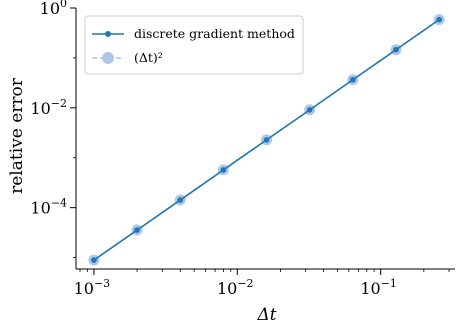 The image size is (458, 327). I want to click on legend: discrete gradient method (Δt)², so click(194, 45).